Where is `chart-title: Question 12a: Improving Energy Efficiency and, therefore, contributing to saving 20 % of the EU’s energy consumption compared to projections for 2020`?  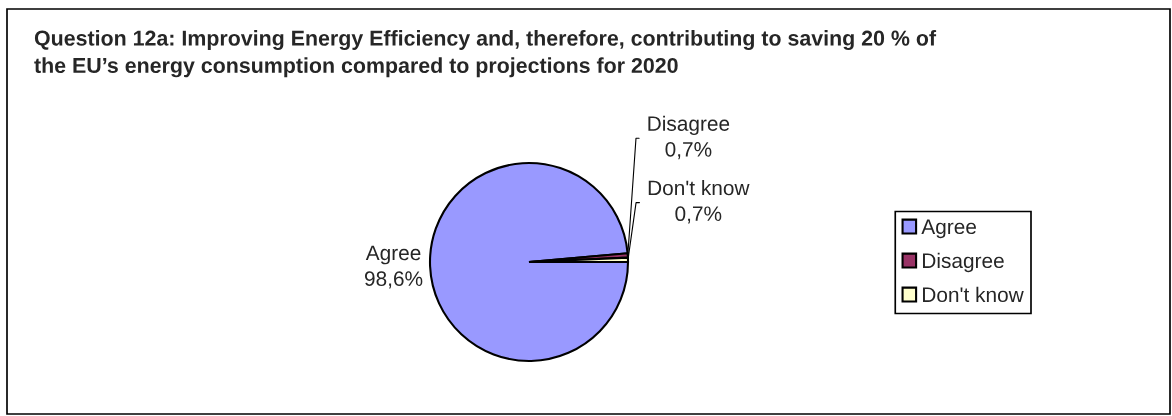
chart-title: Question 12a: Improving Energy Efficiency and, therefore, contributing to saving 20 % of the EU’s energy consumption compared to projections for 2020 is located at coordinates (485, 54).